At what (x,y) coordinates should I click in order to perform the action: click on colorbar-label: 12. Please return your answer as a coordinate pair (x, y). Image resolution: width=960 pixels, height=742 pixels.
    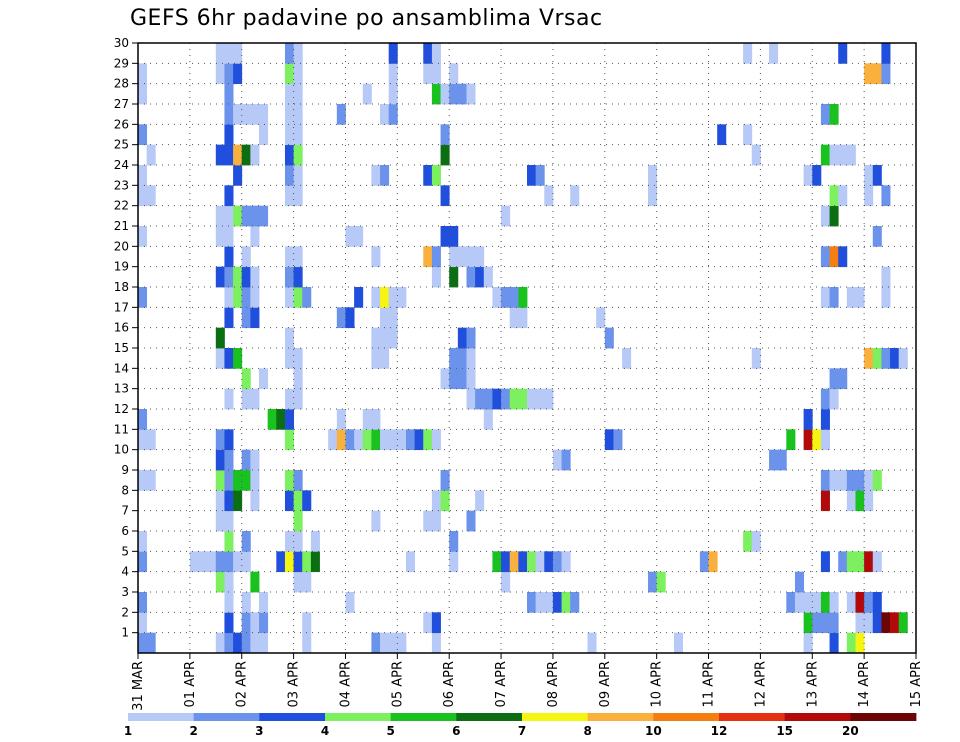
    Looking at the image, I should click on (719, 731).